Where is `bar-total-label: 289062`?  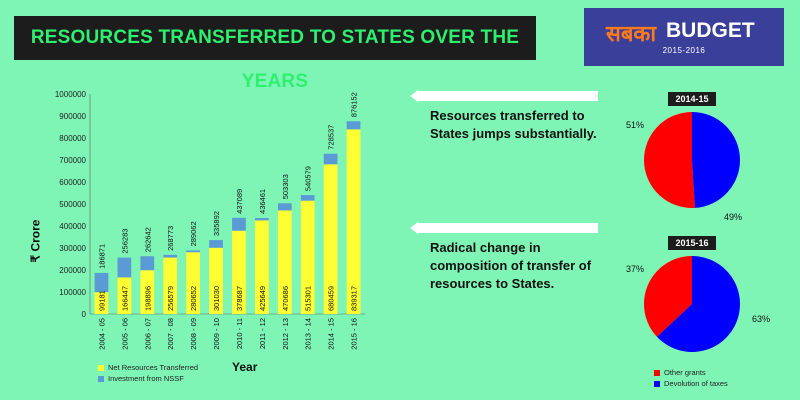
bar-total-label: 289062 is located at coordinates (193, 233).